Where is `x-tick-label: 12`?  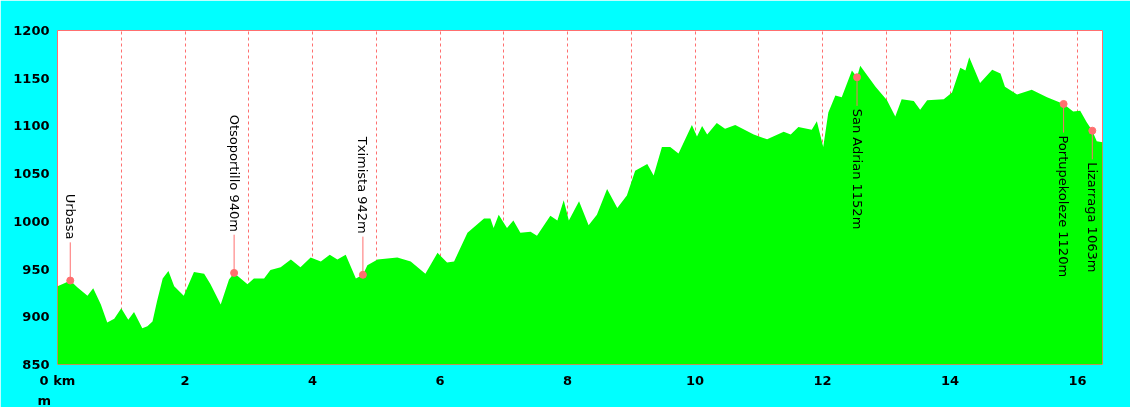
x-tick-label: 12 is located at coordinates (822, 380).